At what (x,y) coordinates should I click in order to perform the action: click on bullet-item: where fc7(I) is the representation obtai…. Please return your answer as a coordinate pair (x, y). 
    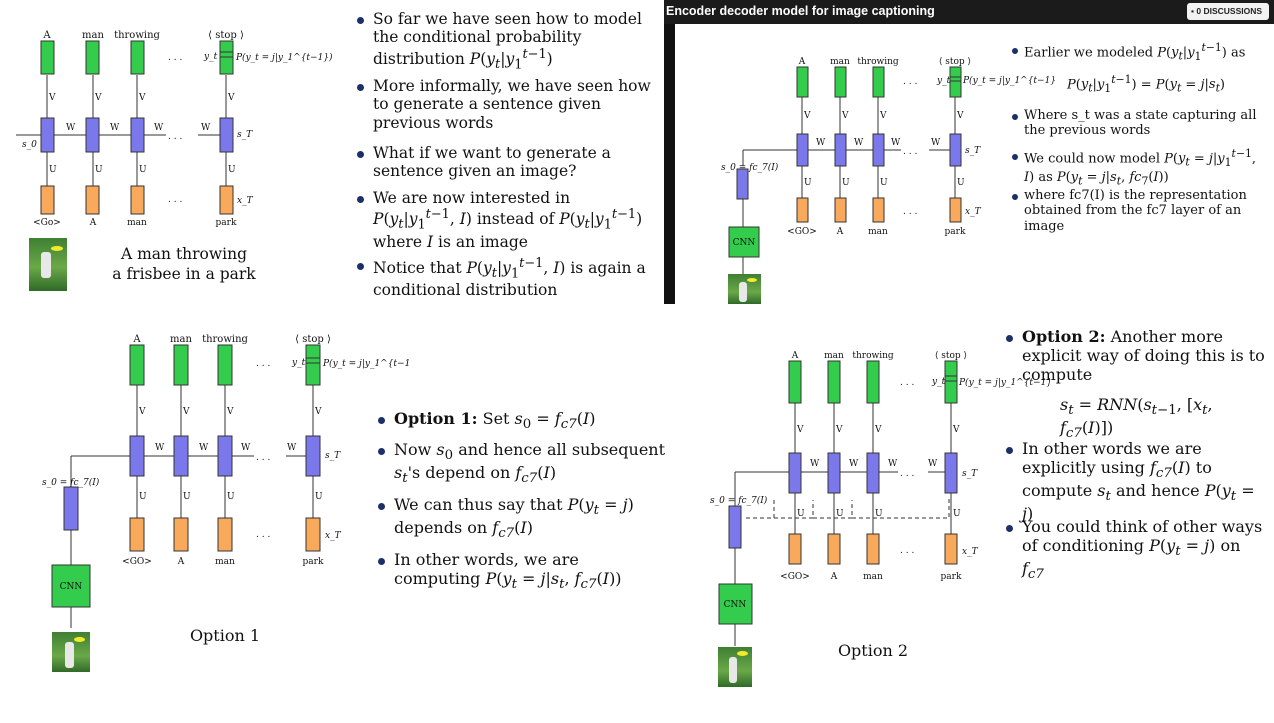
    Looking at the image, I should click on (1138, 211).